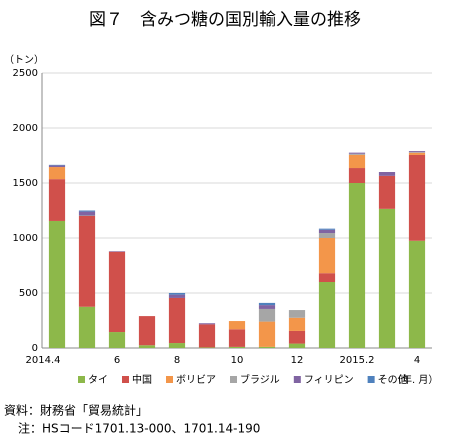 Image resolution: width=450 pixels, height=437 pixels. Describe the element at coordinates (25, 238) in the screenshot. I see `y-tick-label: 1000` at that location.